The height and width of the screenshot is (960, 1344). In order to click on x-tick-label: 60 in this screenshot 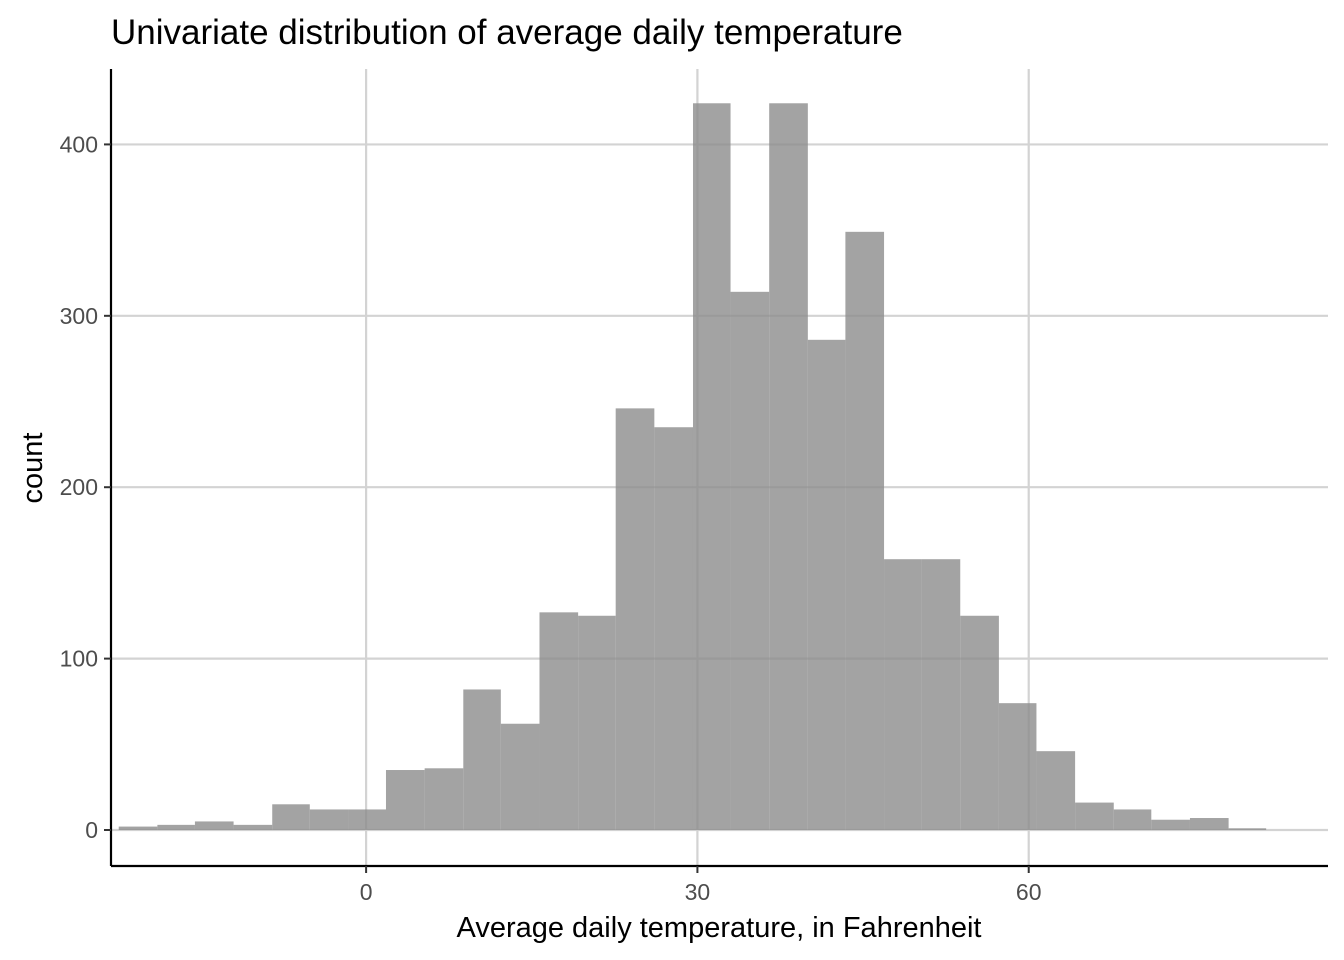, I will do `click(1029, 892)`.